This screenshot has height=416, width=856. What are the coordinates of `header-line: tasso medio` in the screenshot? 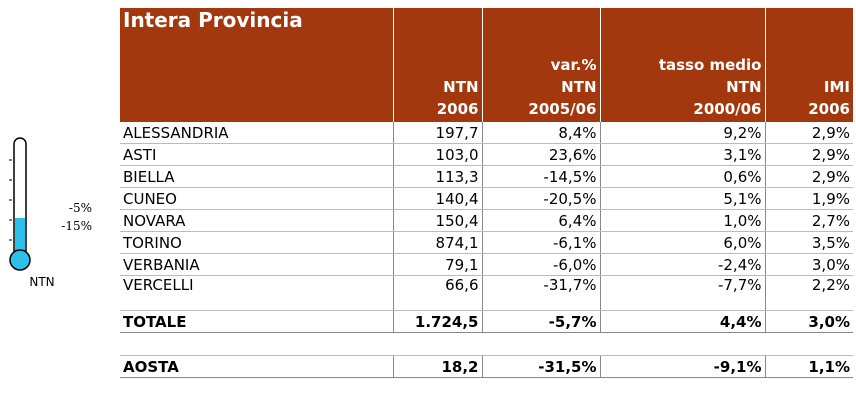 It's located at (710, 65).